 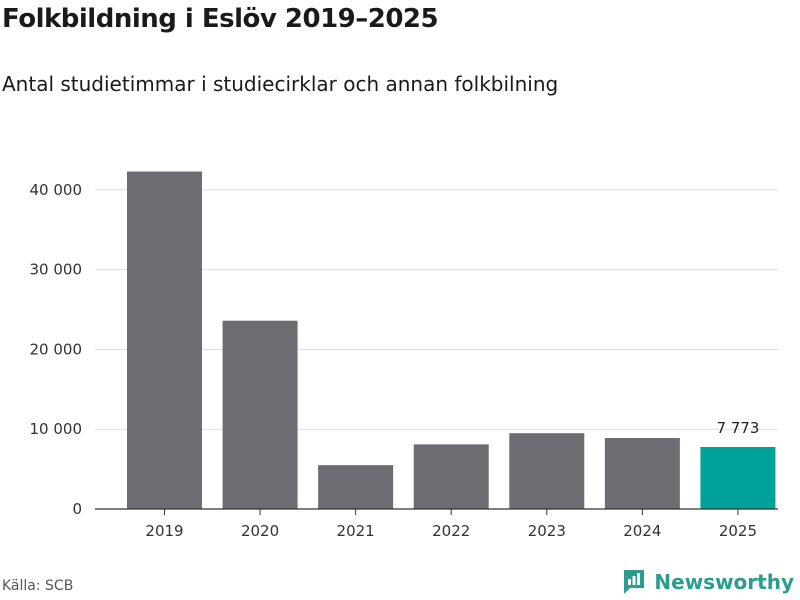 I want to click on brand-logo: Newsworthy, so click(x=708, y=582).